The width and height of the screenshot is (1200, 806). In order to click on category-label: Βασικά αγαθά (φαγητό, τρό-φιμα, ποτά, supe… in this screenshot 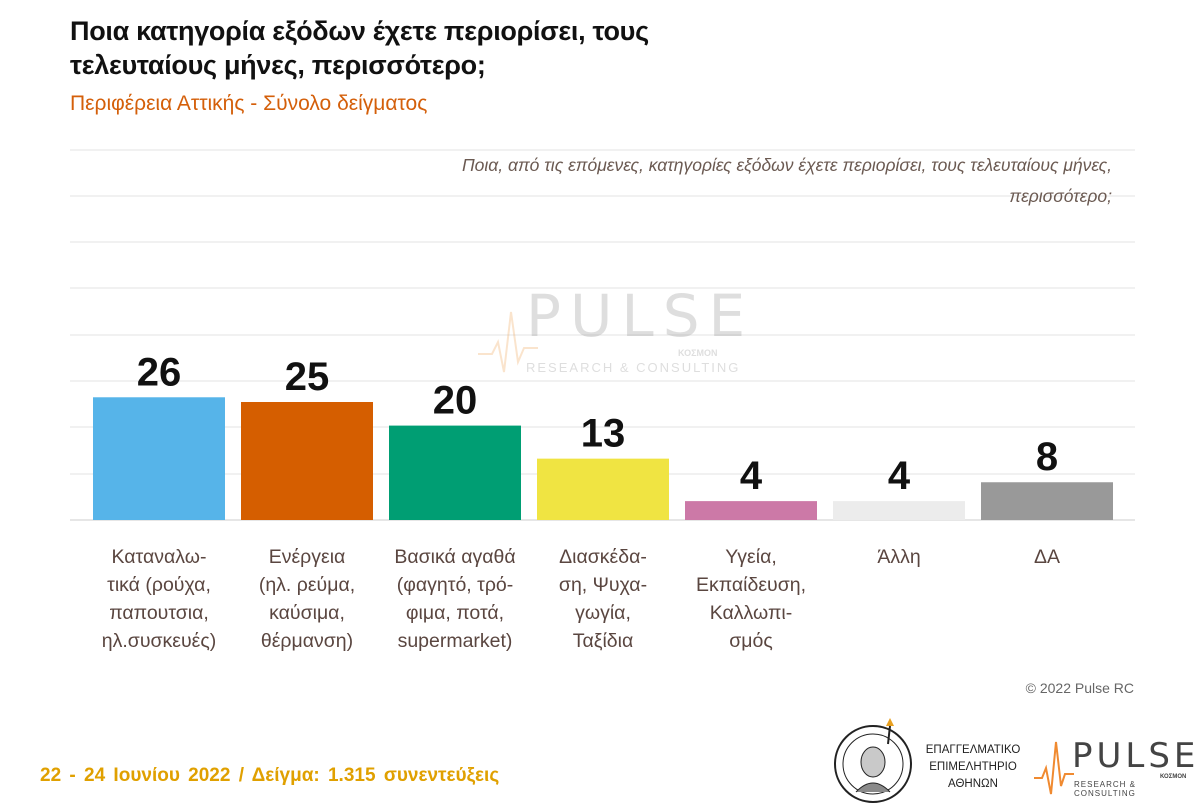, I will do `click(454, 599)`.